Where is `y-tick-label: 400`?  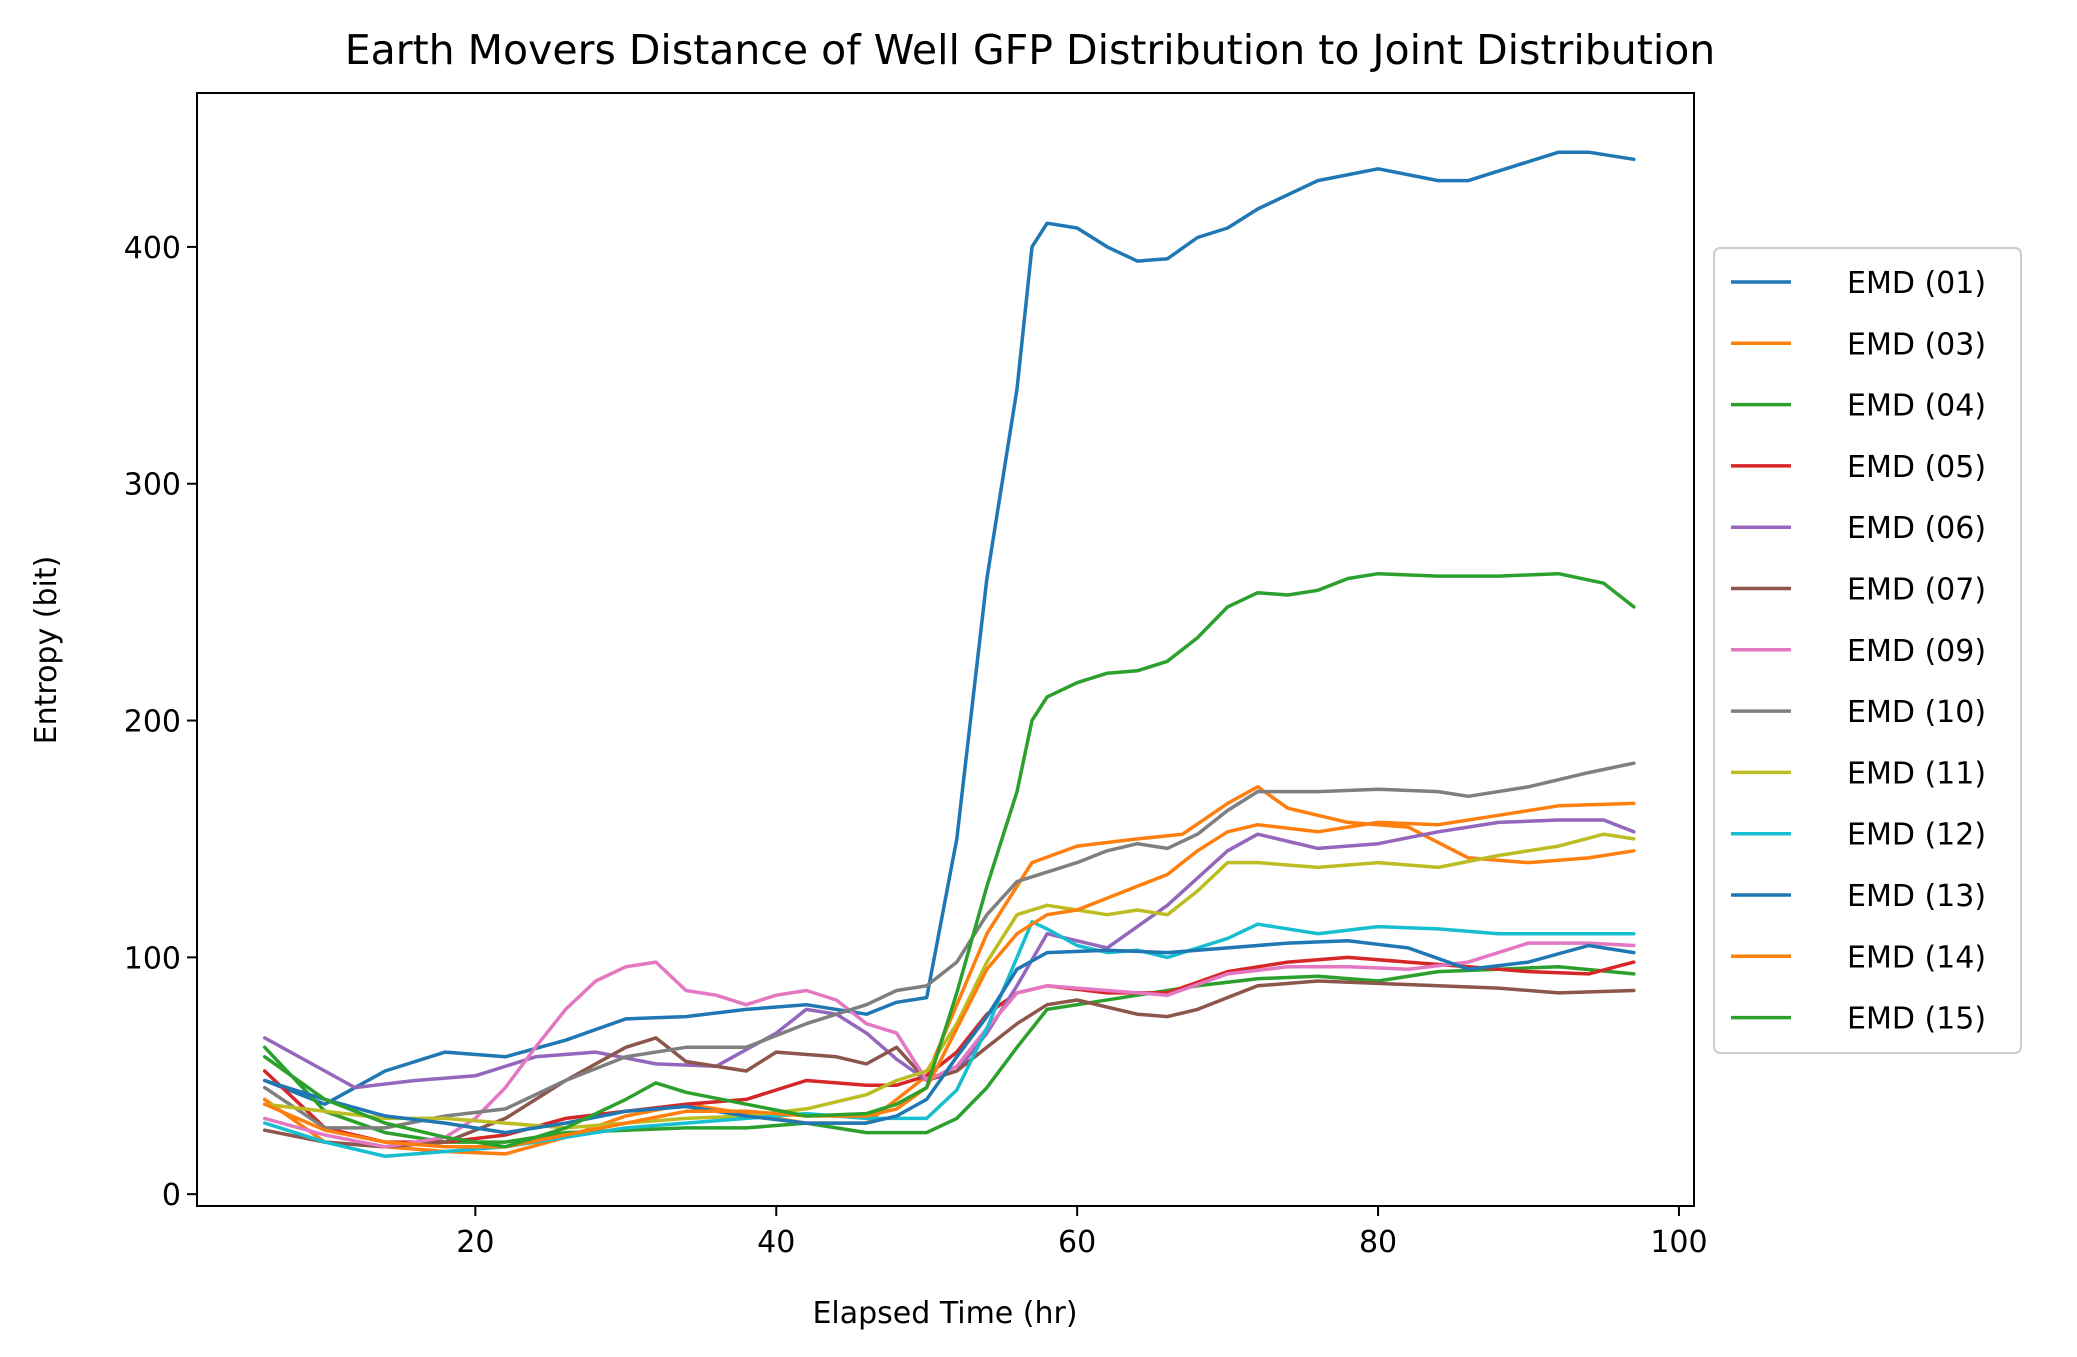 y-tick-label: 400 is located at coordinates (152, 248).